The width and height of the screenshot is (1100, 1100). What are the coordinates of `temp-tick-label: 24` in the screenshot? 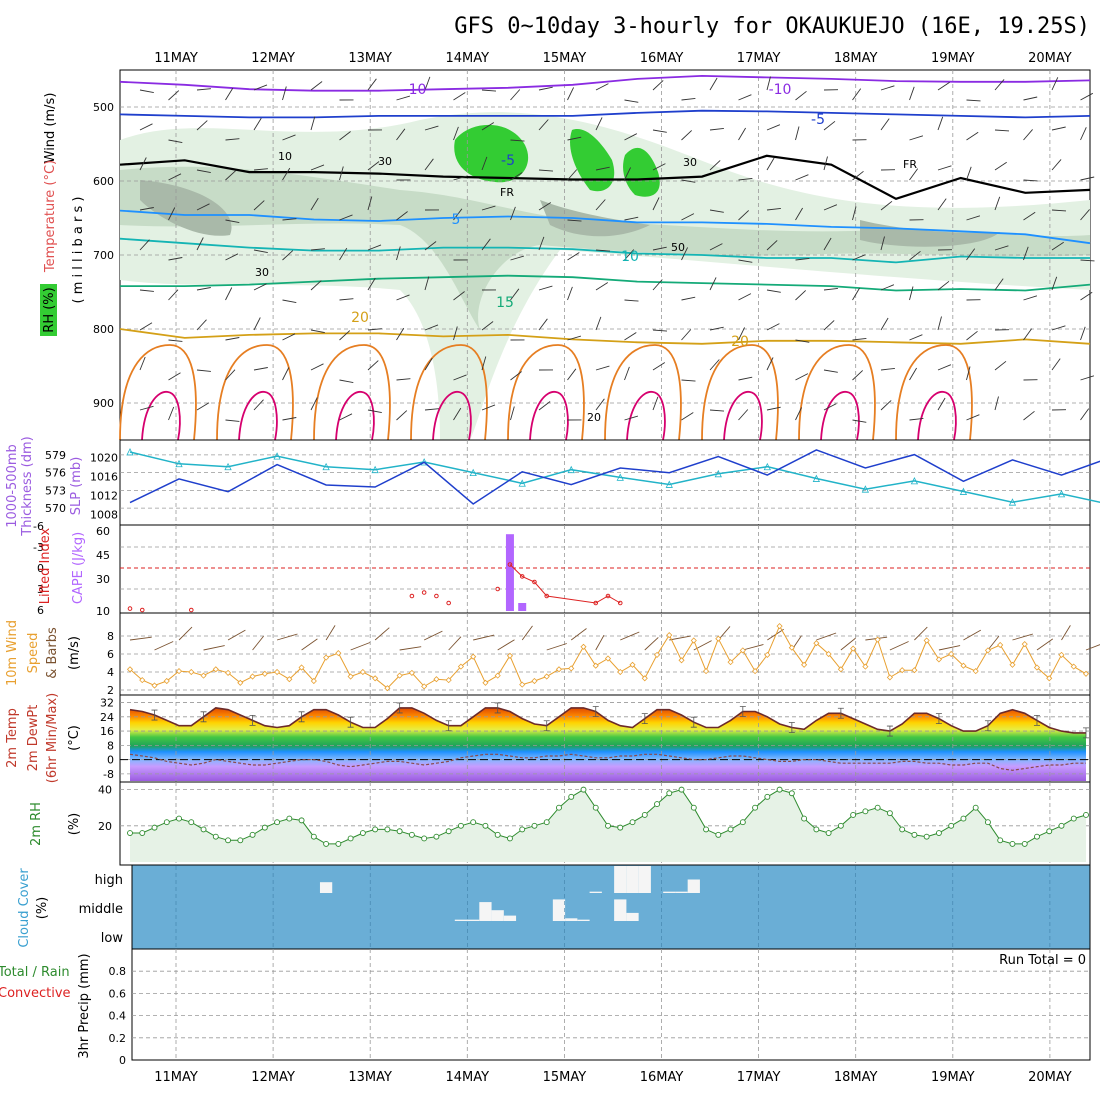 It's located at (107, 717).